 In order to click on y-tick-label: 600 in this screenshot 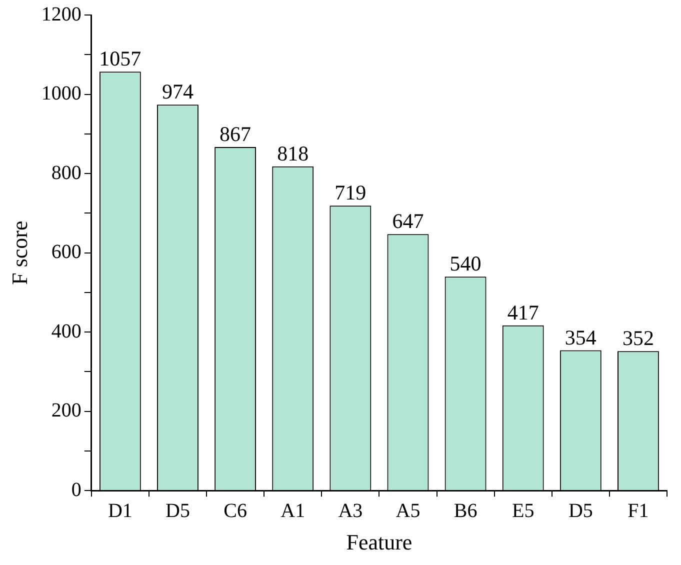, I will do `click(66, 252)`.